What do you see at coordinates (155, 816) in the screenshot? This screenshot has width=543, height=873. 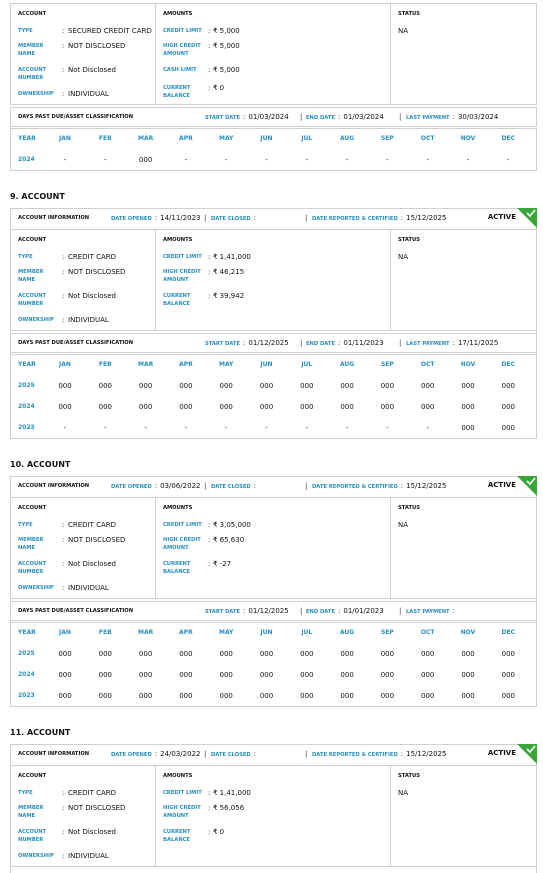 I see `divider` at bounding box center [155, 816].